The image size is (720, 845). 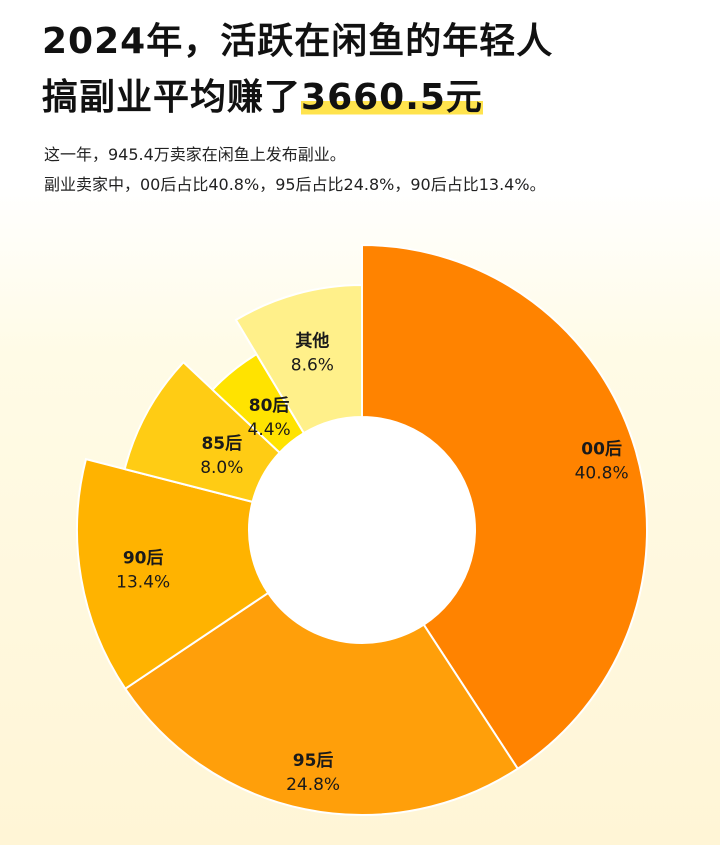 What do you see at coordinates (601, 450) in the screenshot?
I see `slice-label-name-0: 00后` at bounding box center [601, 450].